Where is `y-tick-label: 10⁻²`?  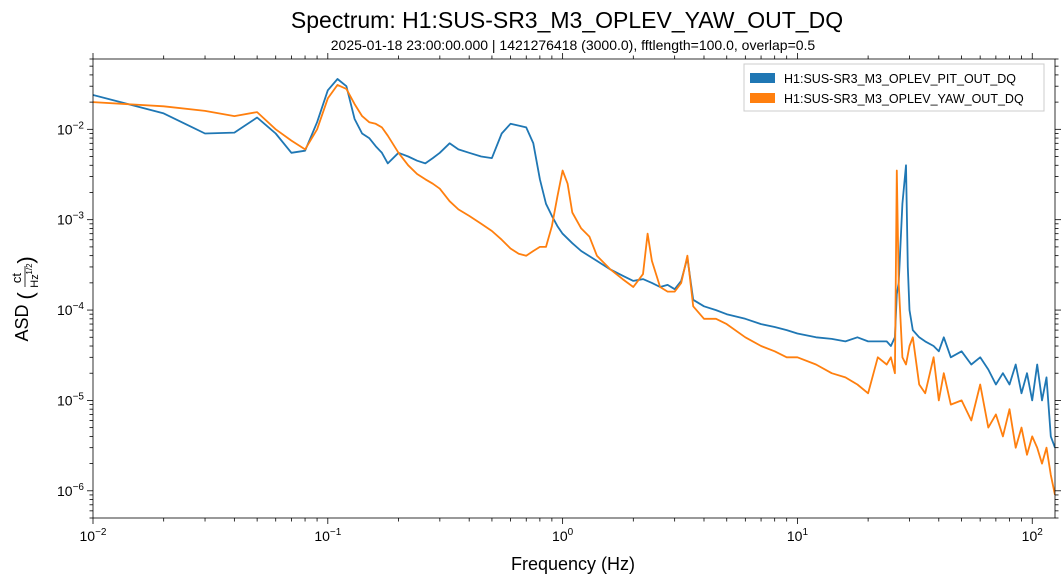
y-tick-label: 10⁻² is located at coordinates (70, 128).